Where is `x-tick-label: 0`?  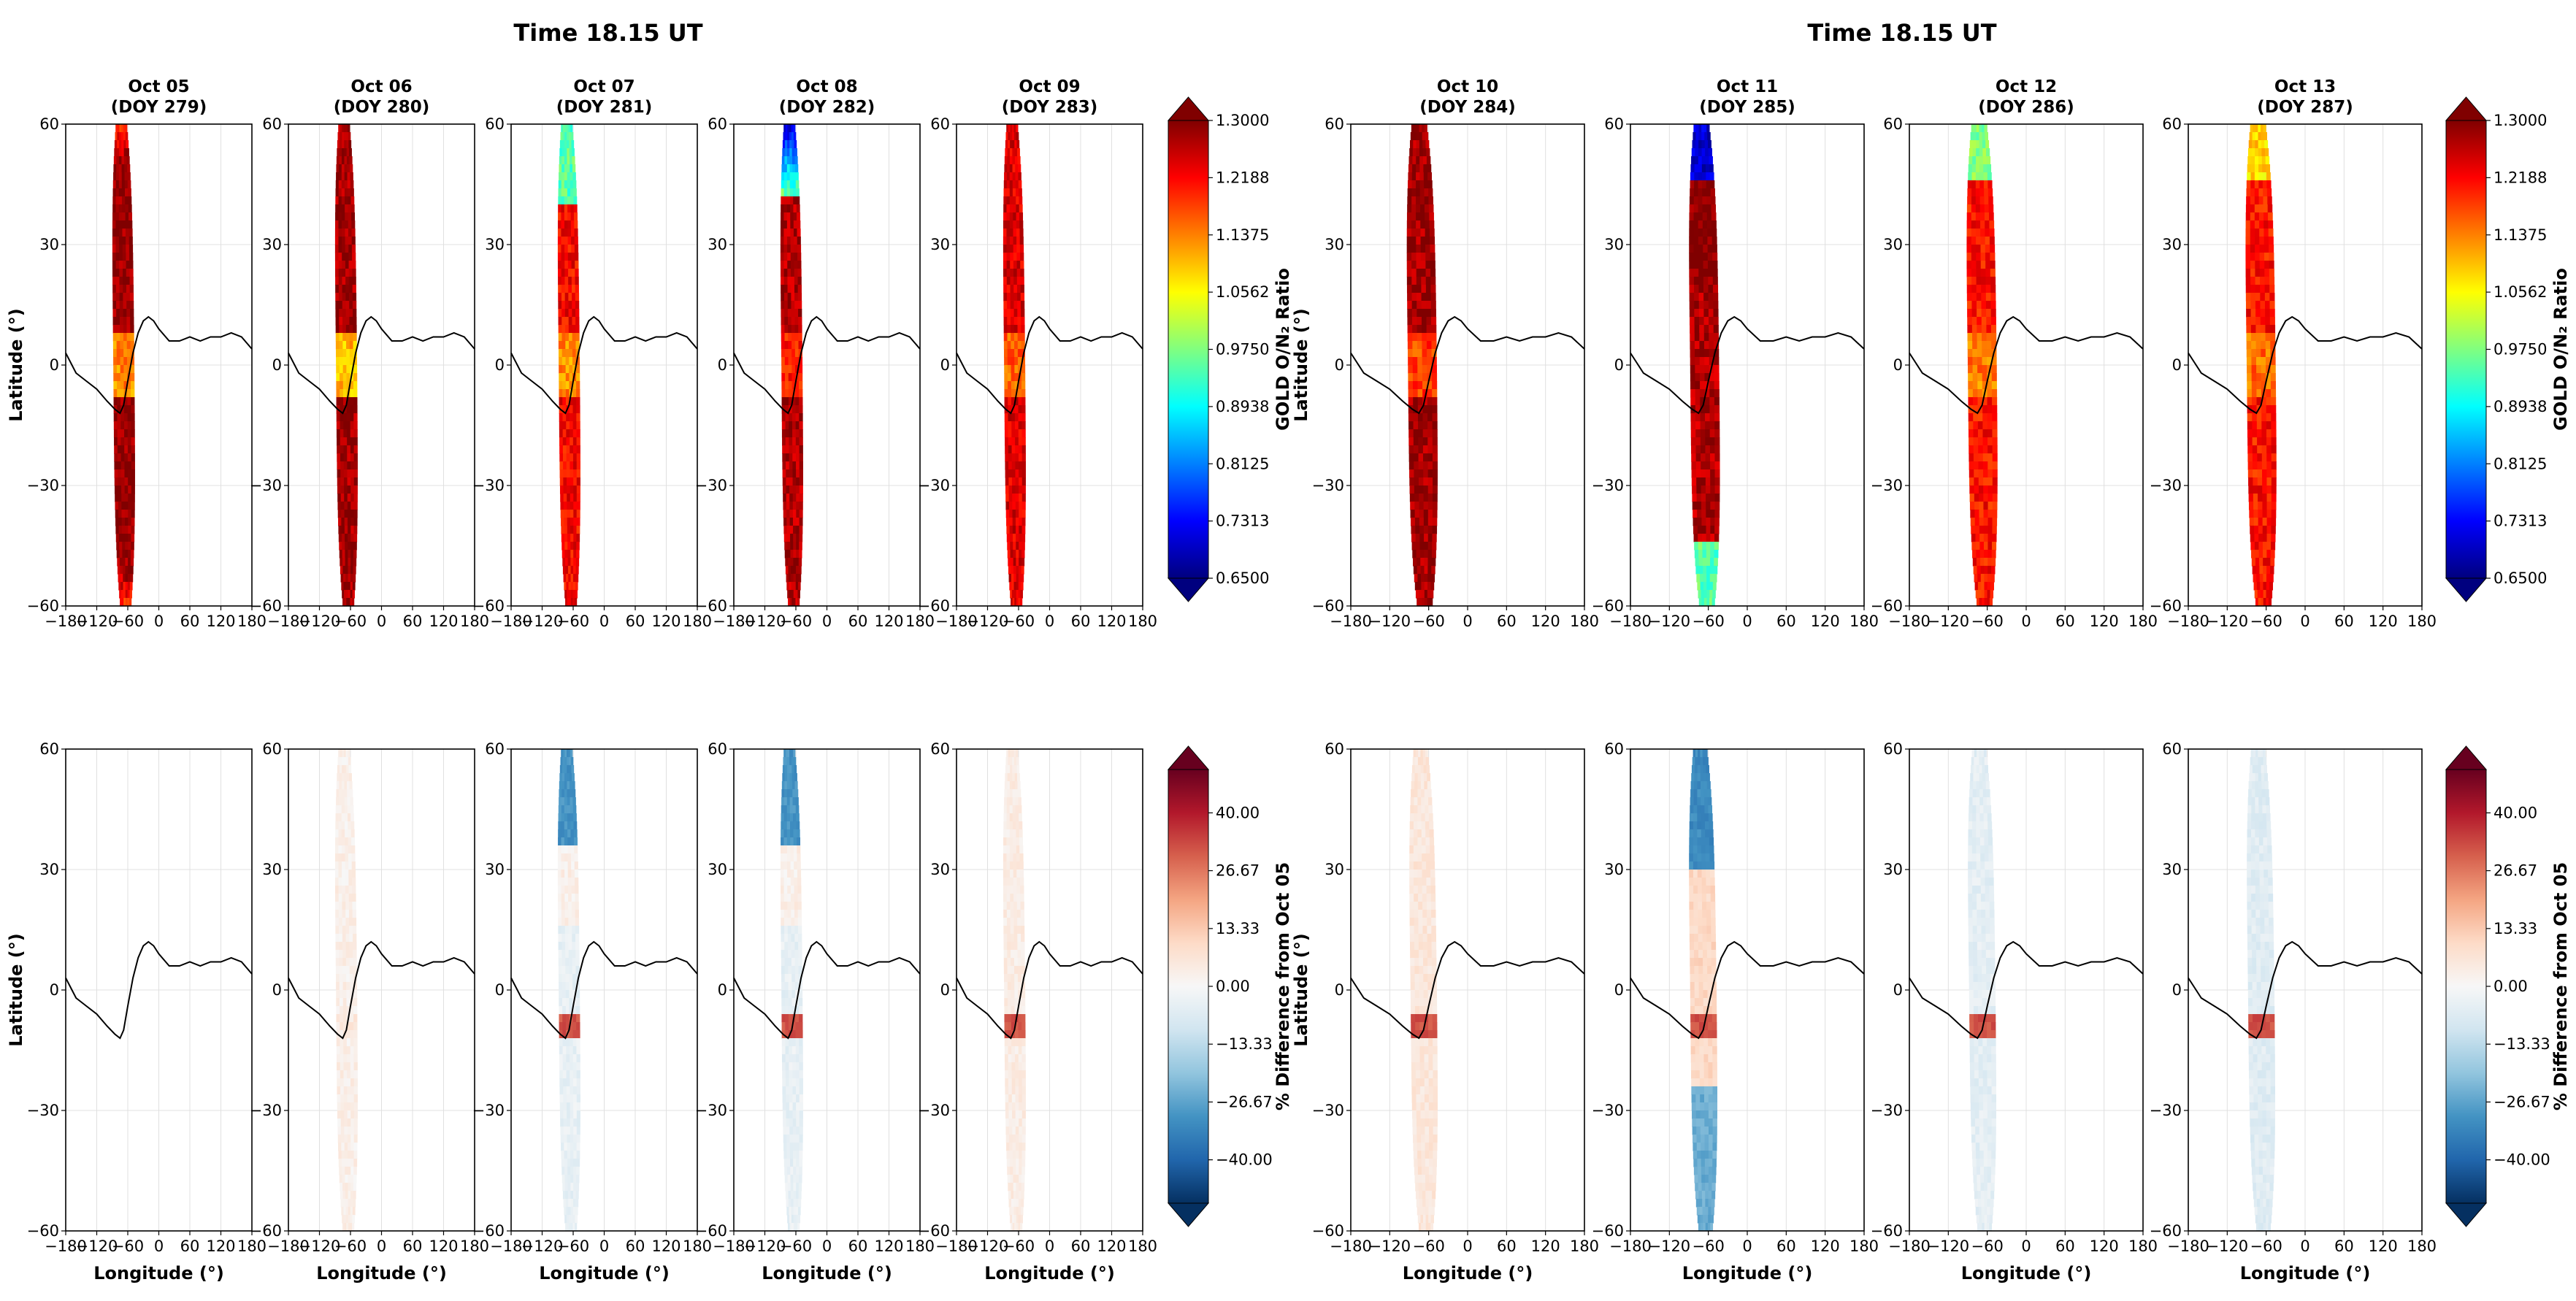
x-tick-label: 0 is located at coordinates (1049, 621).